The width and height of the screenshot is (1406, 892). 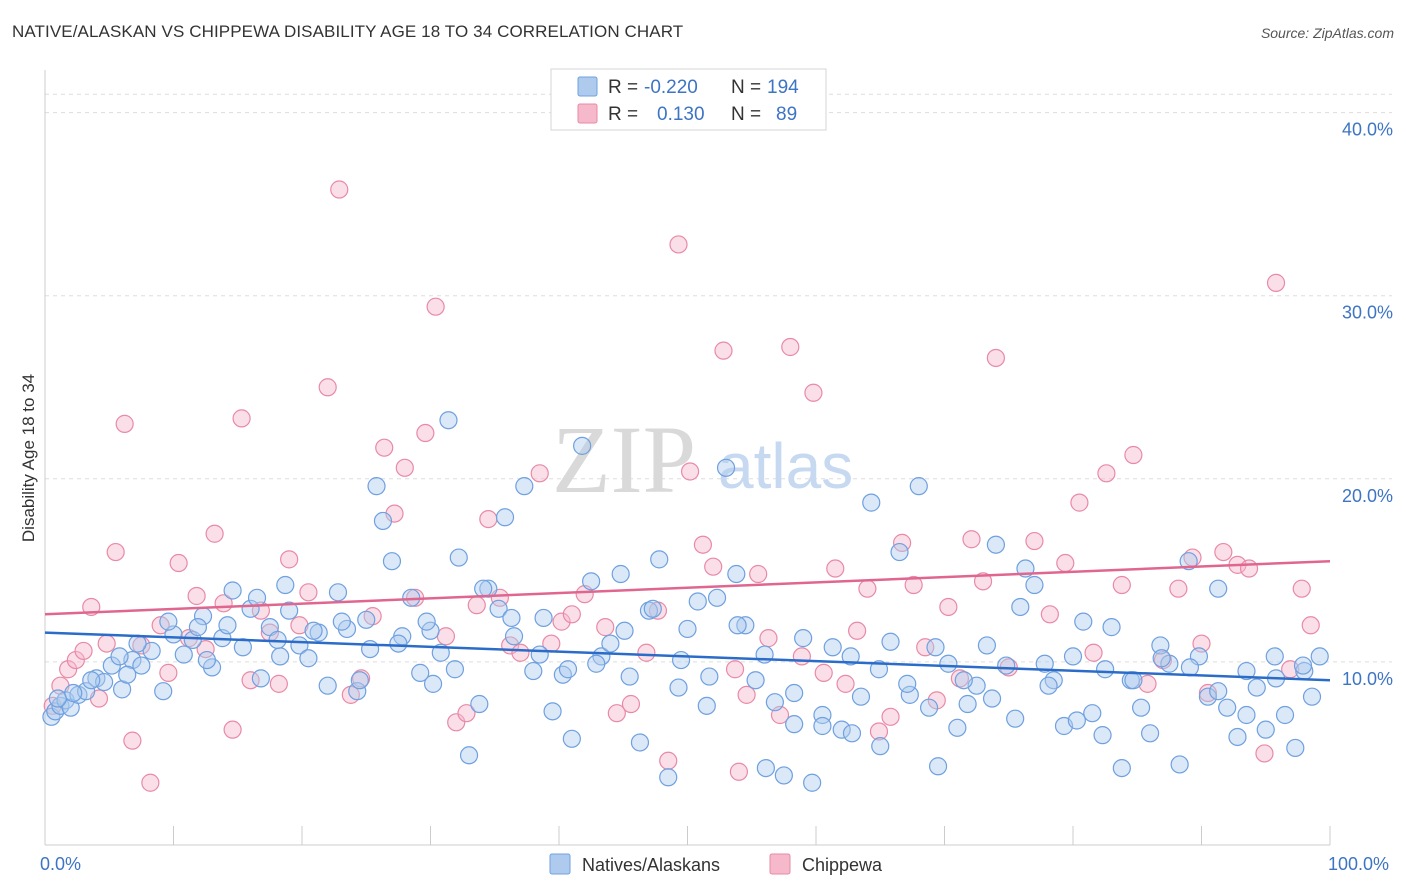 I want to click on x-tick-label-max: 100.0%, so click(x=1358, y=864).